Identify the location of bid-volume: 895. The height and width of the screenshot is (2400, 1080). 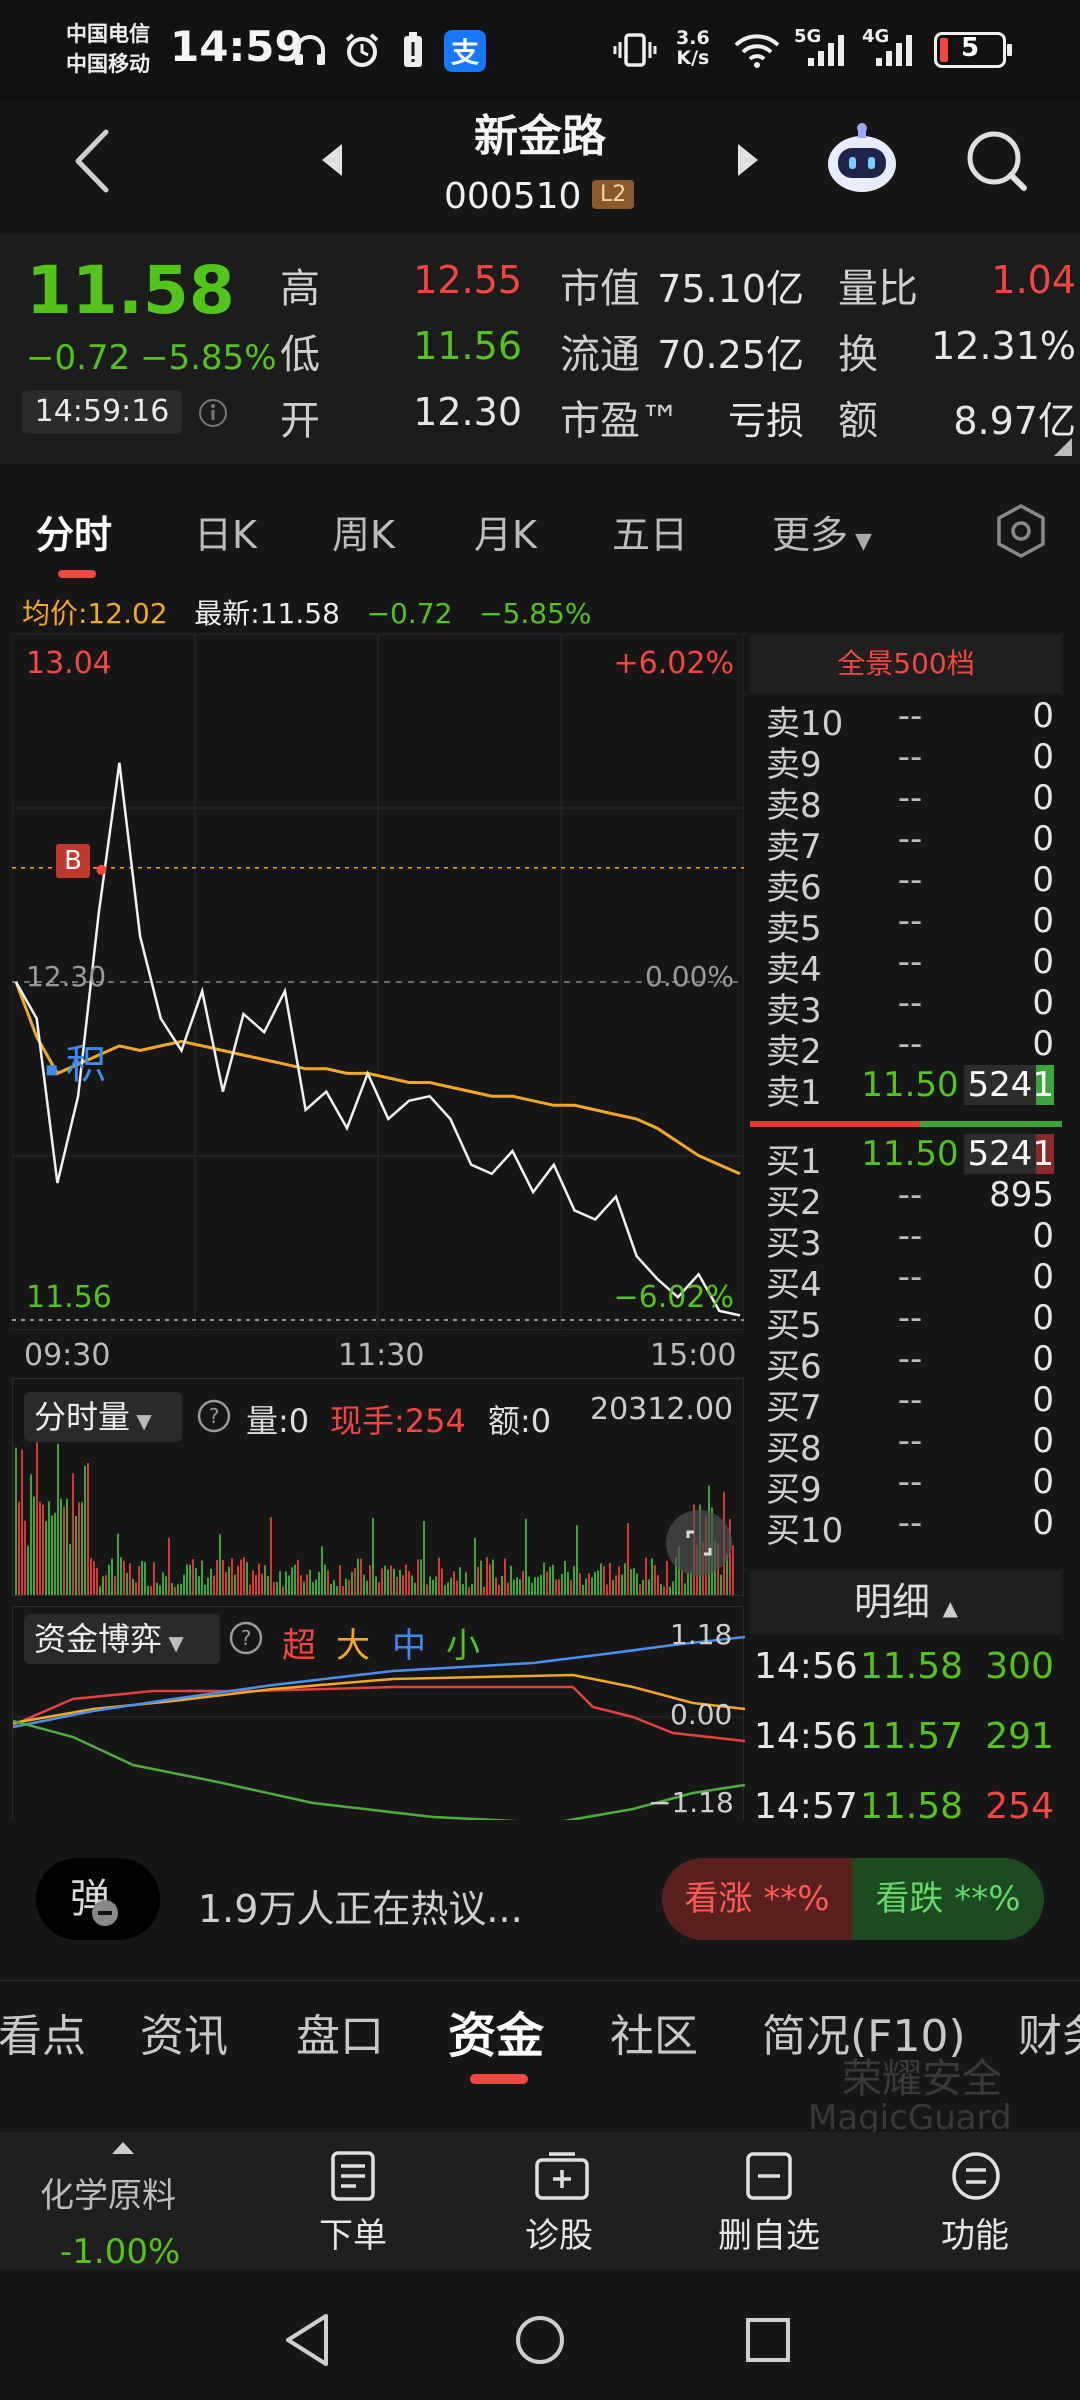
(1021, 1195).